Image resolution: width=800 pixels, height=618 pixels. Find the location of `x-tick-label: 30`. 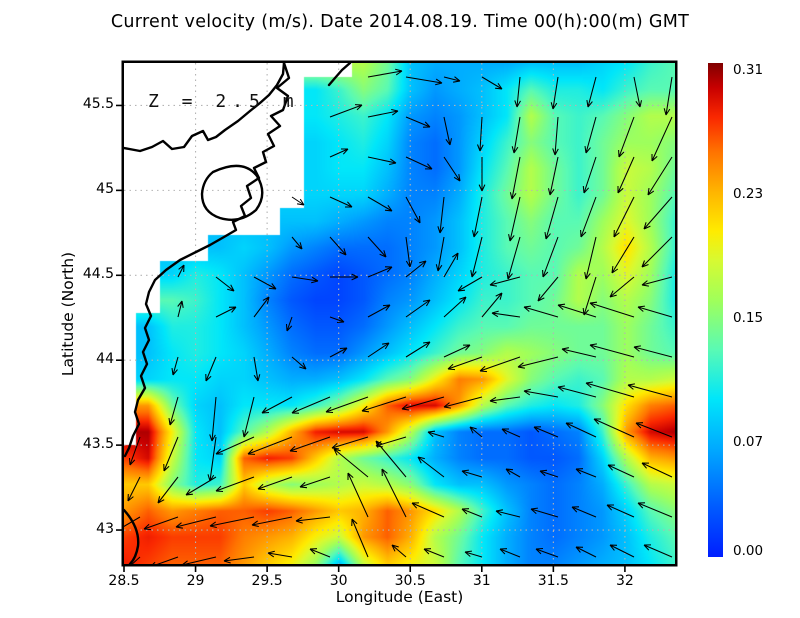

x-tick-label: 30 is located at coordinates (338, 581).